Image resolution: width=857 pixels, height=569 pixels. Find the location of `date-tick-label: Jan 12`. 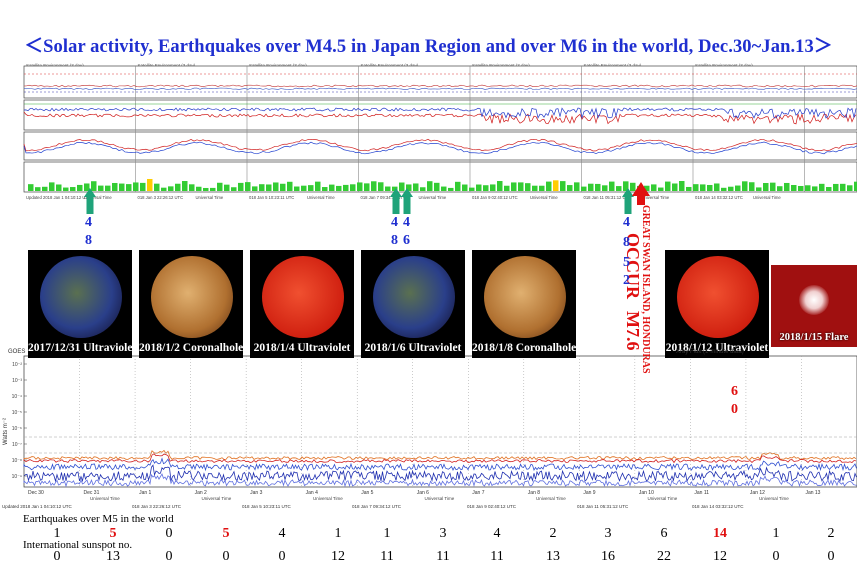

date-tick-label: Jan 12 is located at coordinates (757, 493).